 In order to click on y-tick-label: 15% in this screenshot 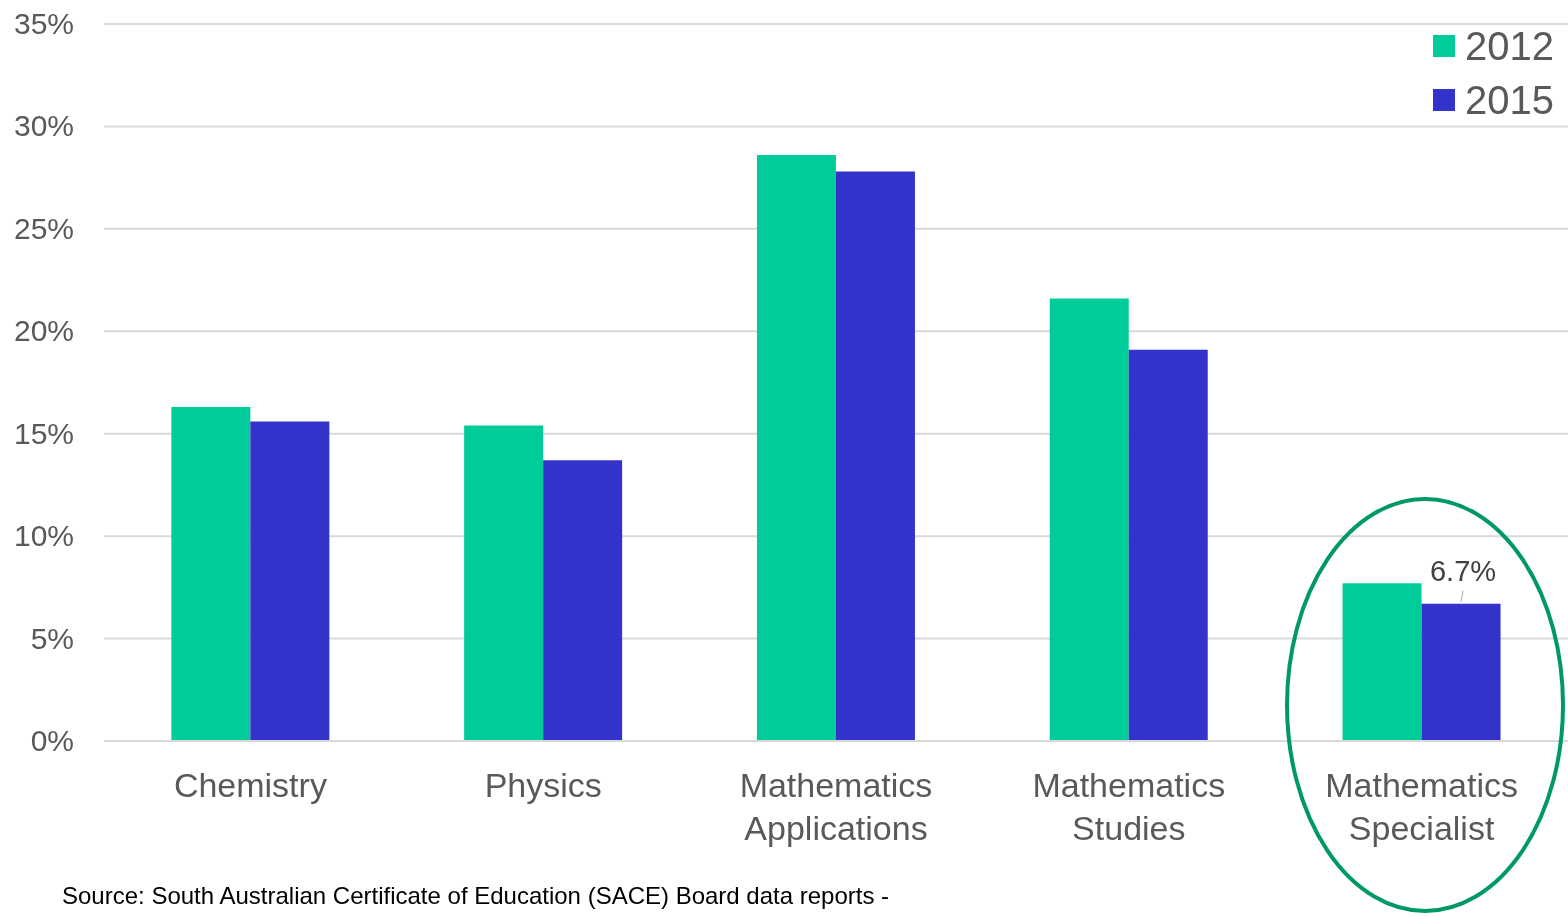, I will do `click(43, 433)`.